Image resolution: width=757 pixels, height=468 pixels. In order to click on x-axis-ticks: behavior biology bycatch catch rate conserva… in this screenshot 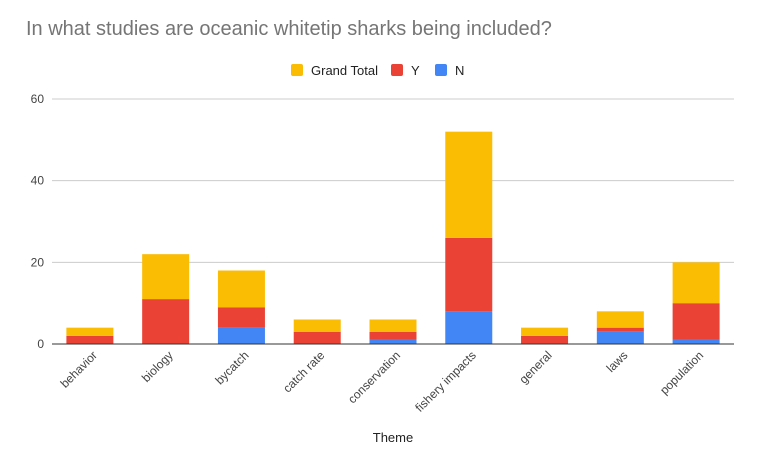, I will do `click(382, 381)`.